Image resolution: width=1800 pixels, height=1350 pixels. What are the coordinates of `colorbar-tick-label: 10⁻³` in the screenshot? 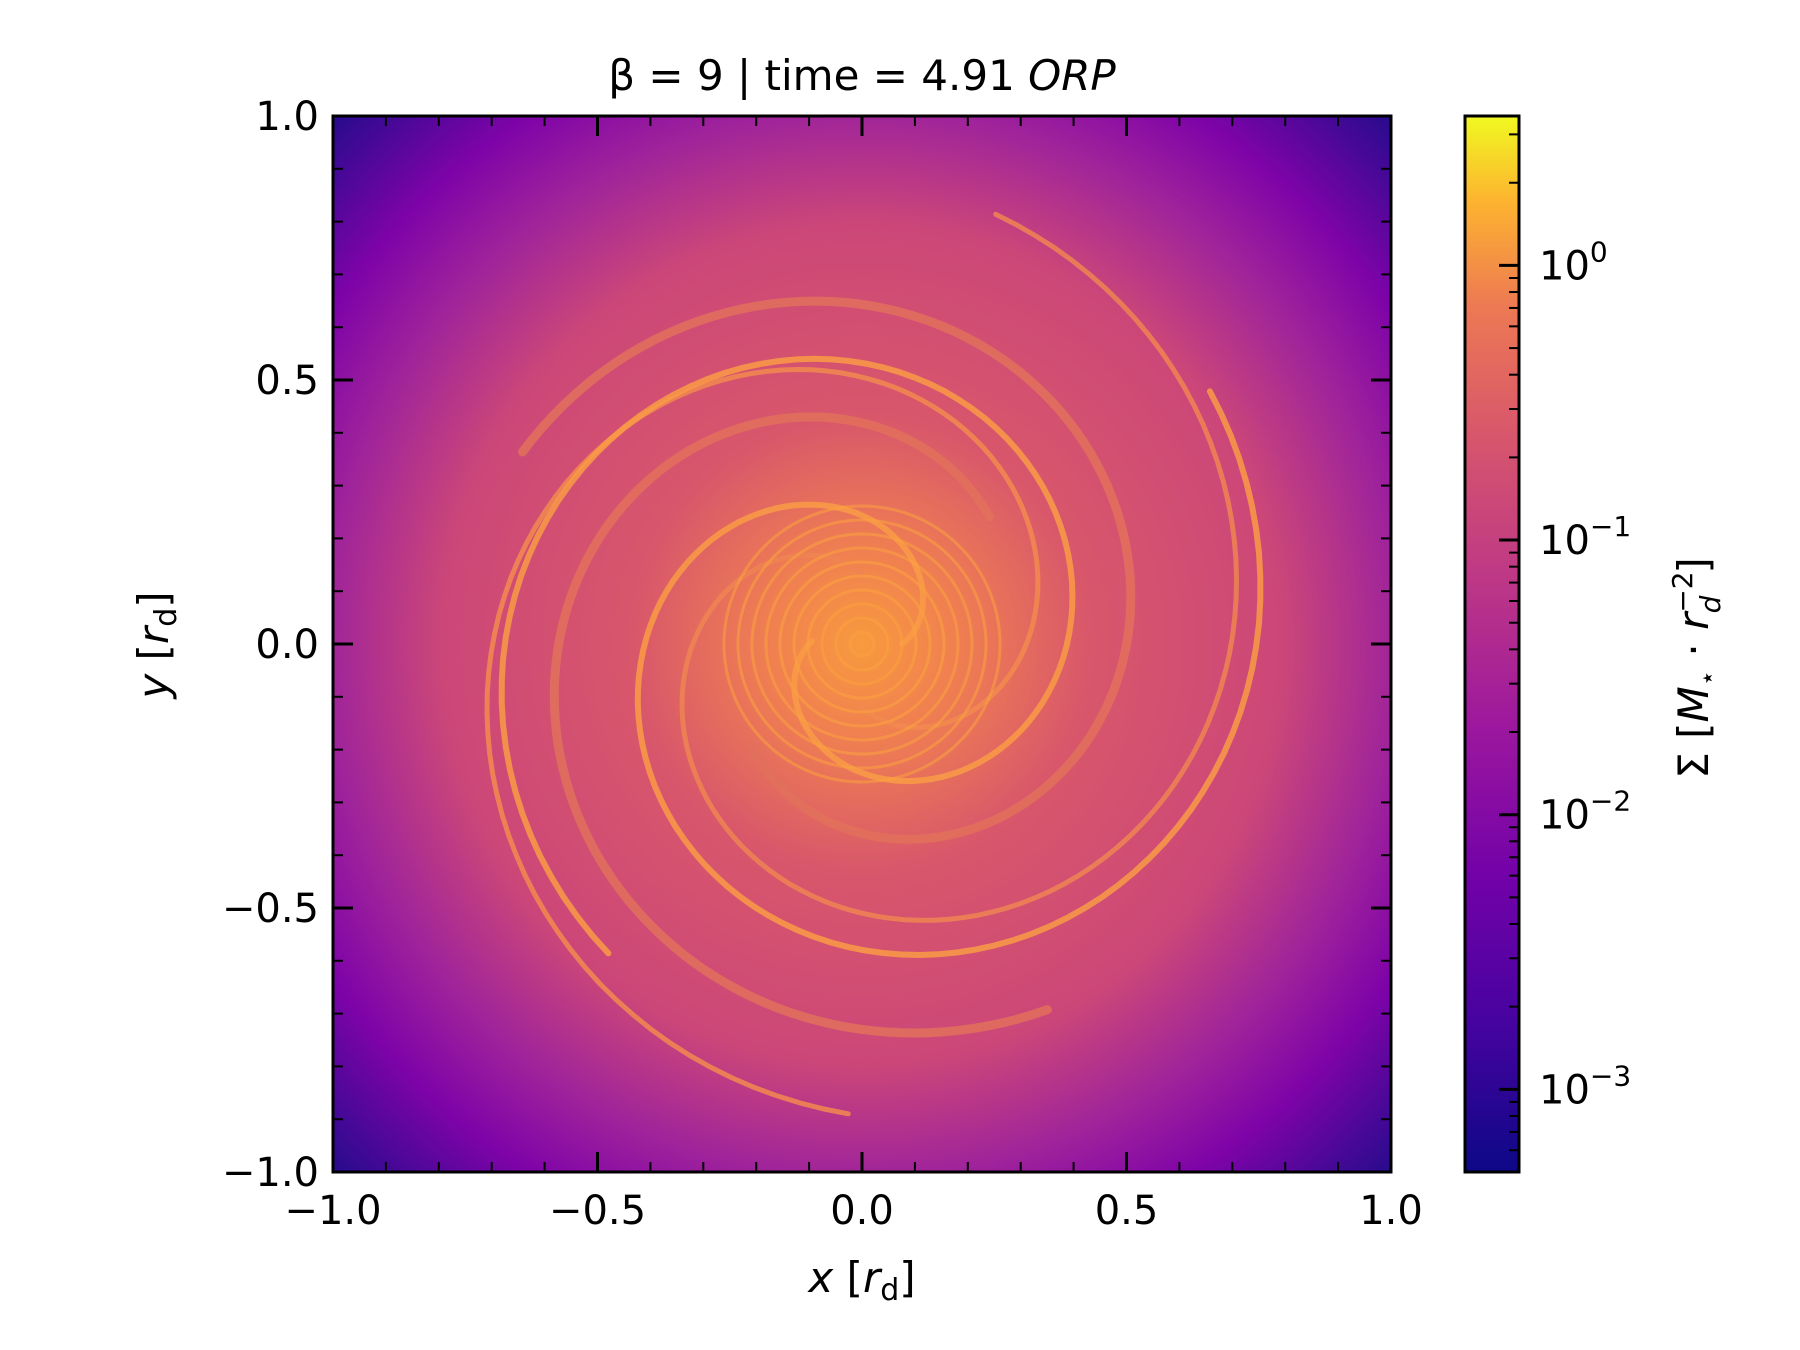 It's located at (1585, 1086).